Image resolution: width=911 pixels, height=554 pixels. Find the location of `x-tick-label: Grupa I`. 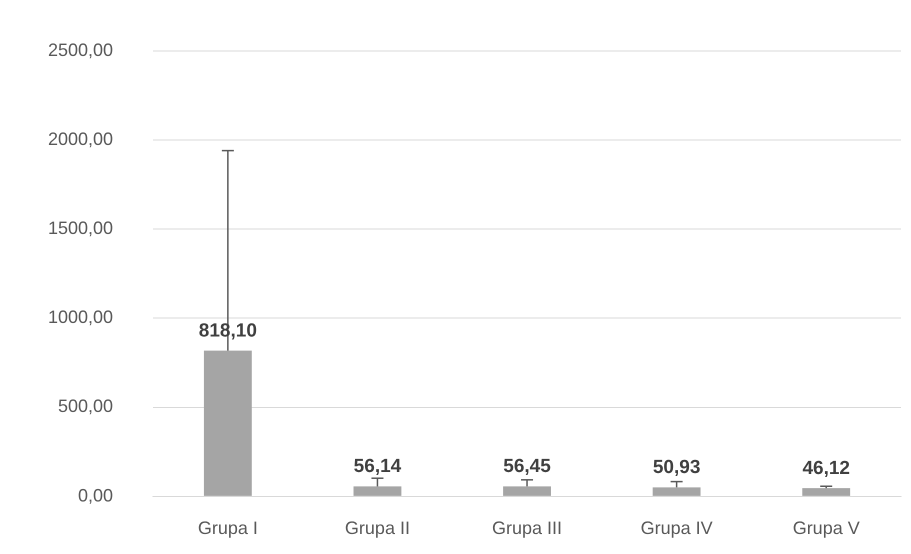

x-tick-label: Grupa I is located at coordinates (228, 528).